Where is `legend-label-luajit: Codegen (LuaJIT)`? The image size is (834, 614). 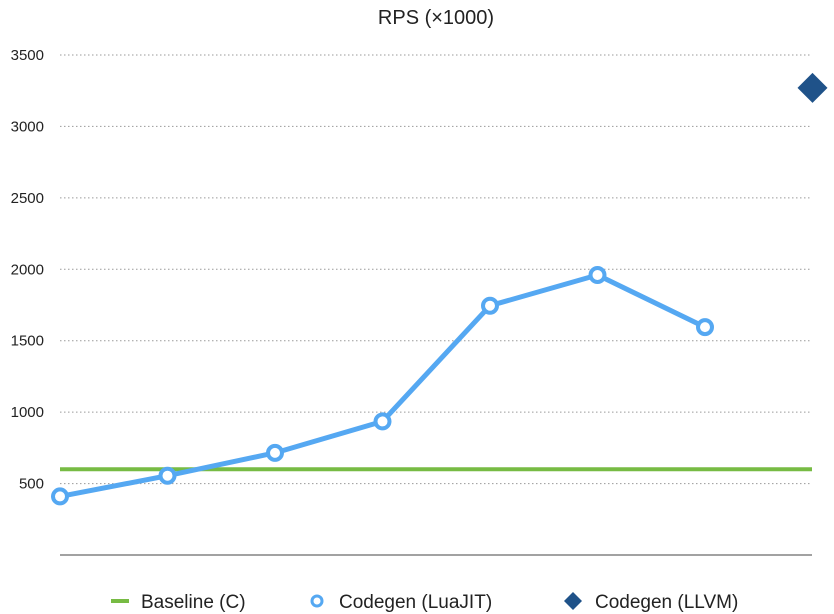 legend-label-luajit: Codegen (LuaJIT) is located at coordinates (415, 602).